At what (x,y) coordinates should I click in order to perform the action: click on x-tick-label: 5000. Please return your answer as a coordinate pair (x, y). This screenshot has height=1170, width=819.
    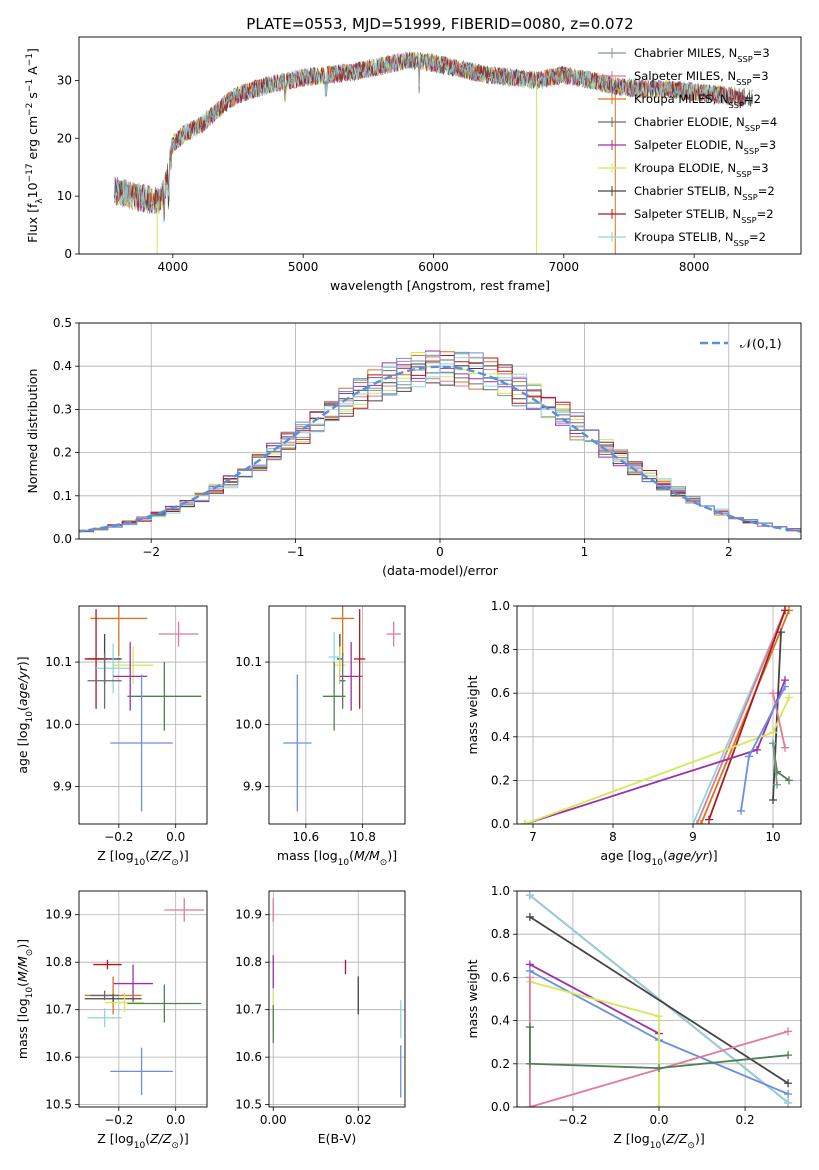
    Looking at the image, I should click on (303, 267).